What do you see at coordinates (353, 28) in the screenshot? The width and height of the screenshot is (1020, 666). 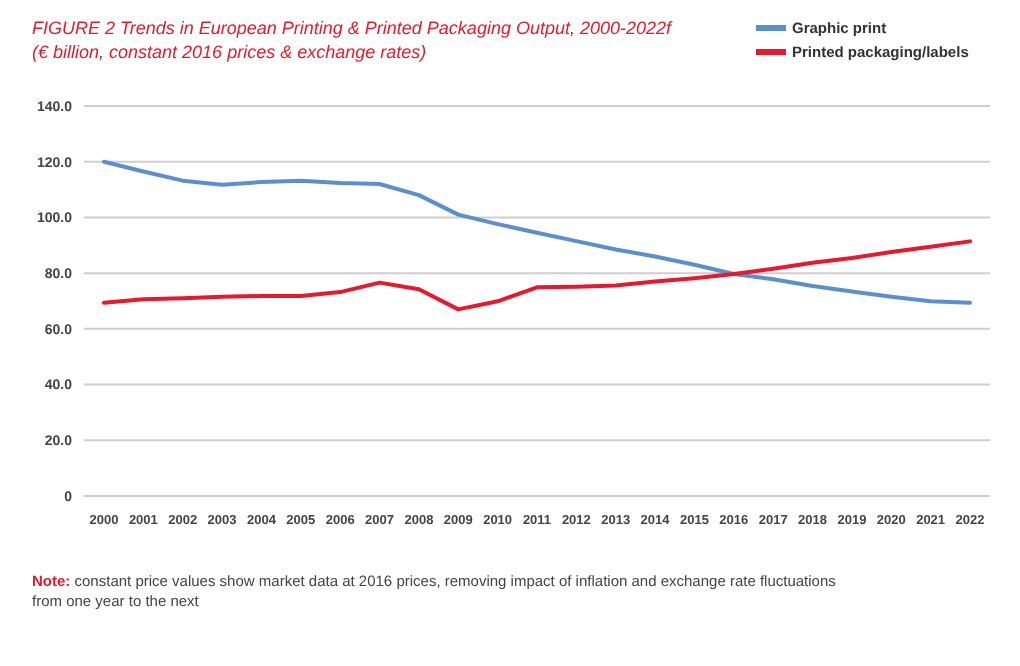 I see `chart-title: FIGURE 2 Trends in European Printing & Printed Packaging Output, 2000-2022f` at bounding box center [353, 28].